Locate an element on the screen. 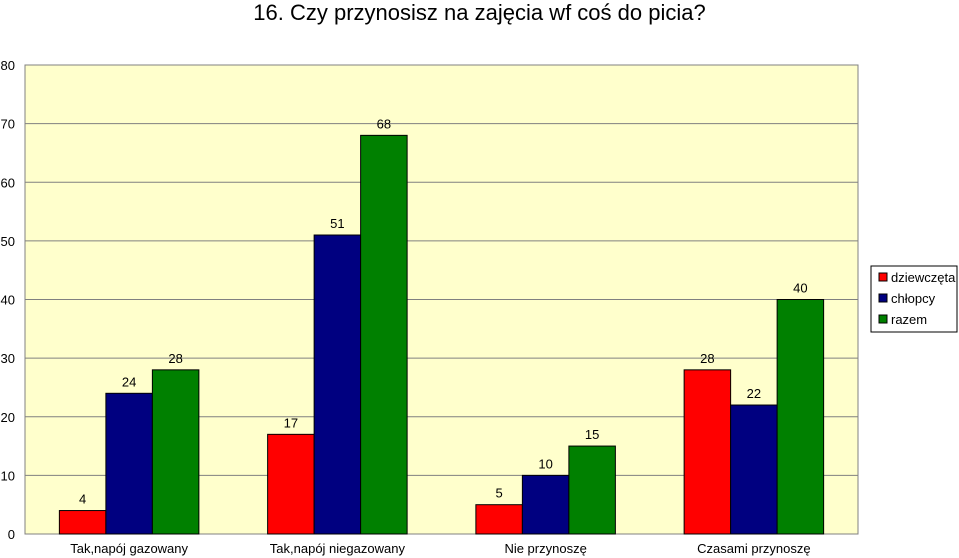  legend-label: razem is located at coordinates (909, 319).